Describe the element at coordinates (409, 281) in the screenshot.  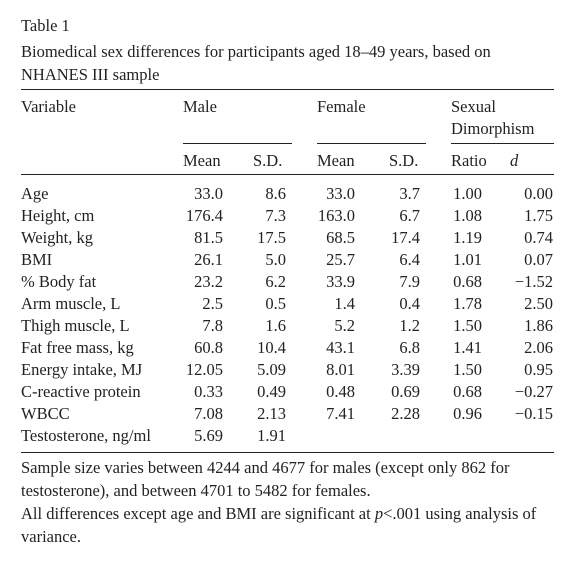
I see `cell-female-sd: 7.9` at that location.